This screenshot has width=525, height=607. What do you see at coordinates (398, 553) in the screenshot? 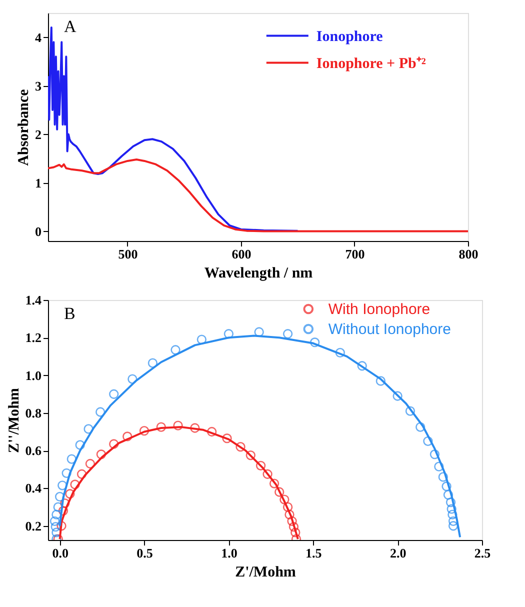
I see `x-tick-label: 2.0` at bounding box center [398, 553].